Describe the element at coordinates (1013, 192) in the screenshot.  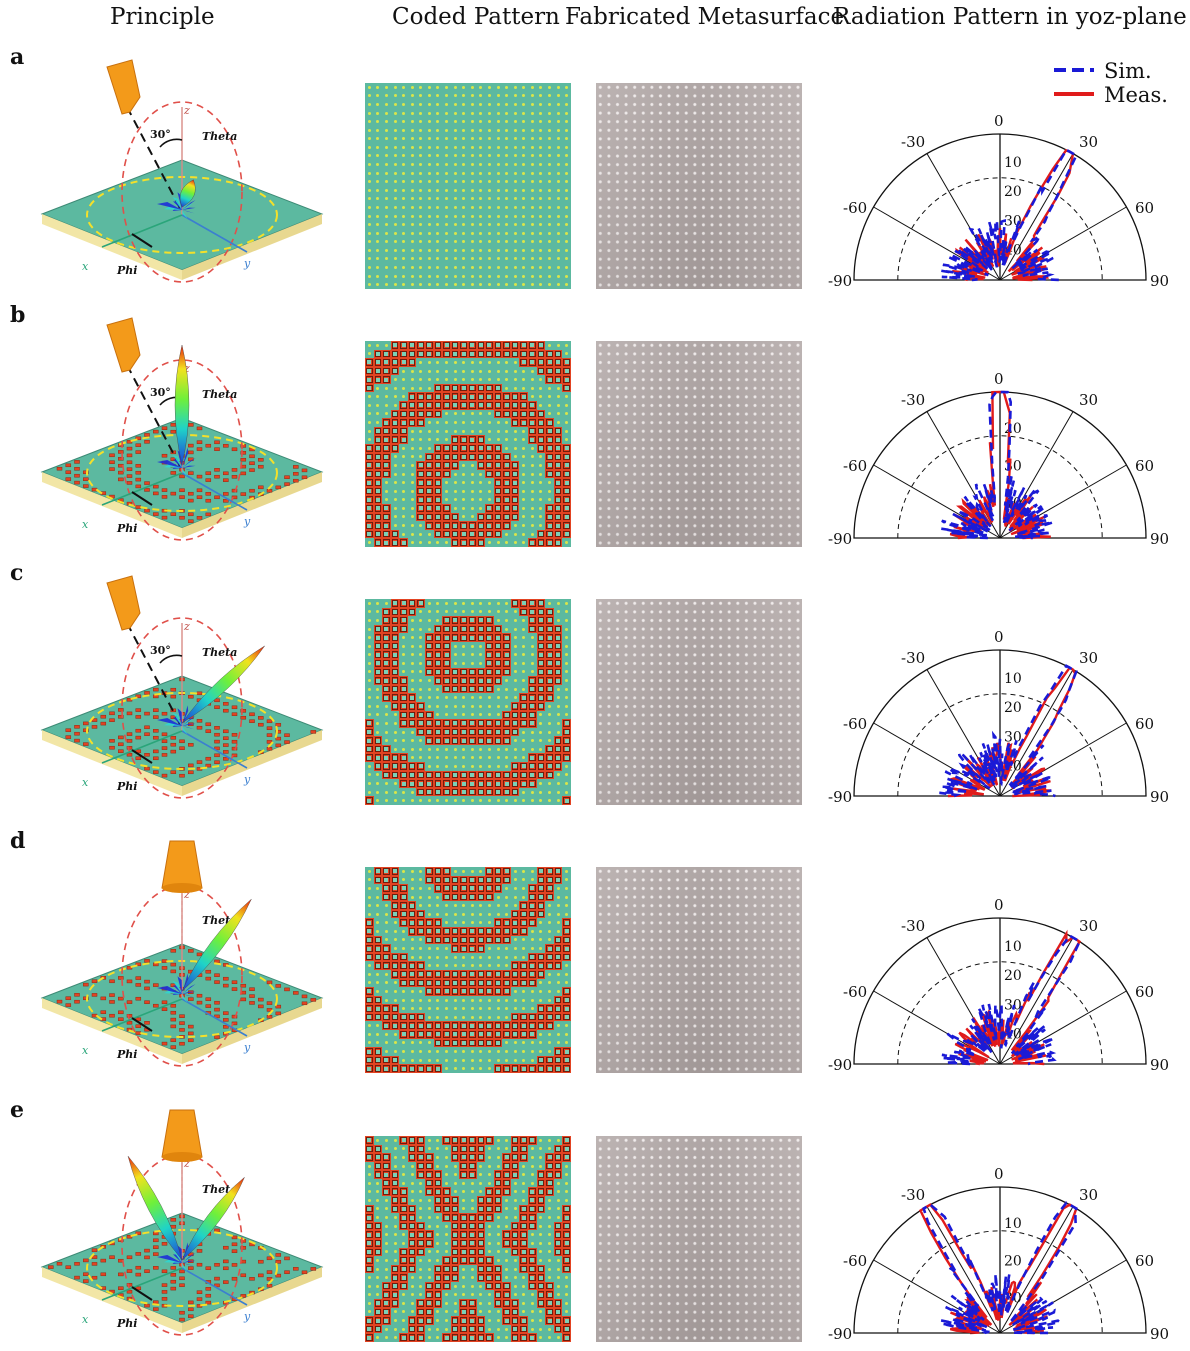
I see `polar-radial-tick: 20` at that location.